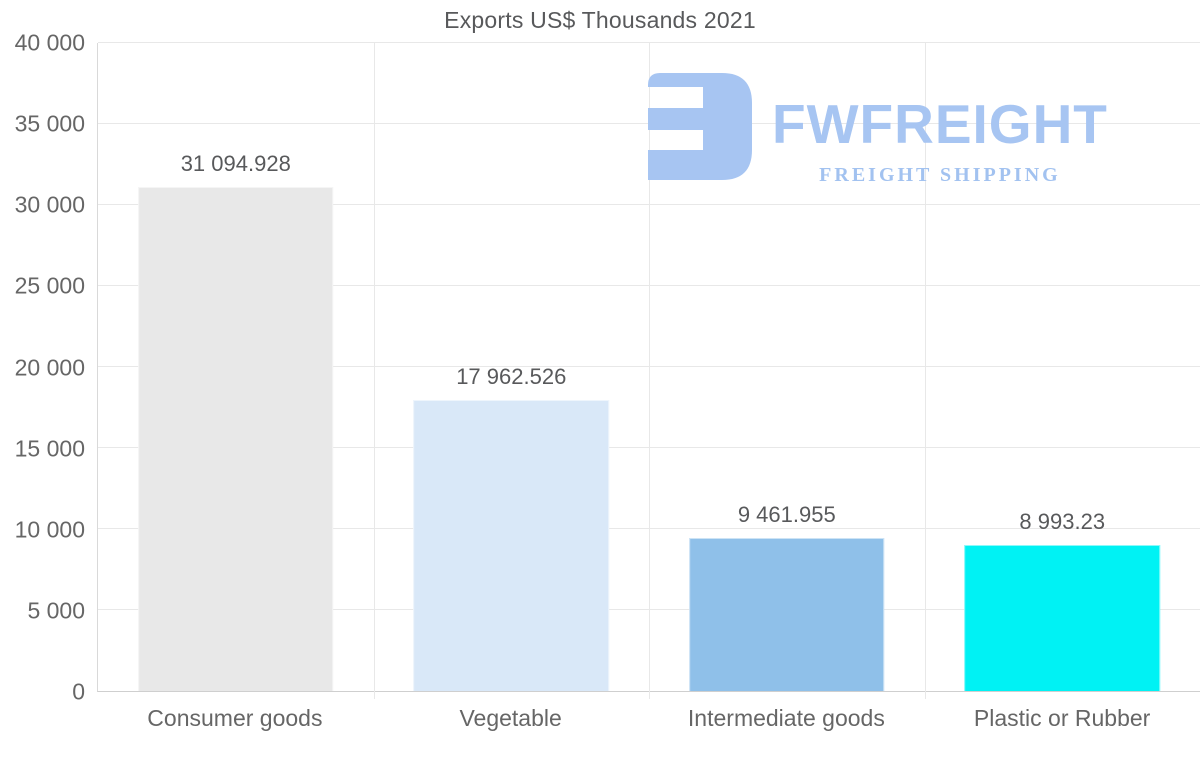 Image resolution: width=1200 pixels, height=763 pixels. What do you see at coordinates (1062, 718) in the screenshot?
I see `x-category-label: Plastic or Rubber` at bounding box center [1062, 718].